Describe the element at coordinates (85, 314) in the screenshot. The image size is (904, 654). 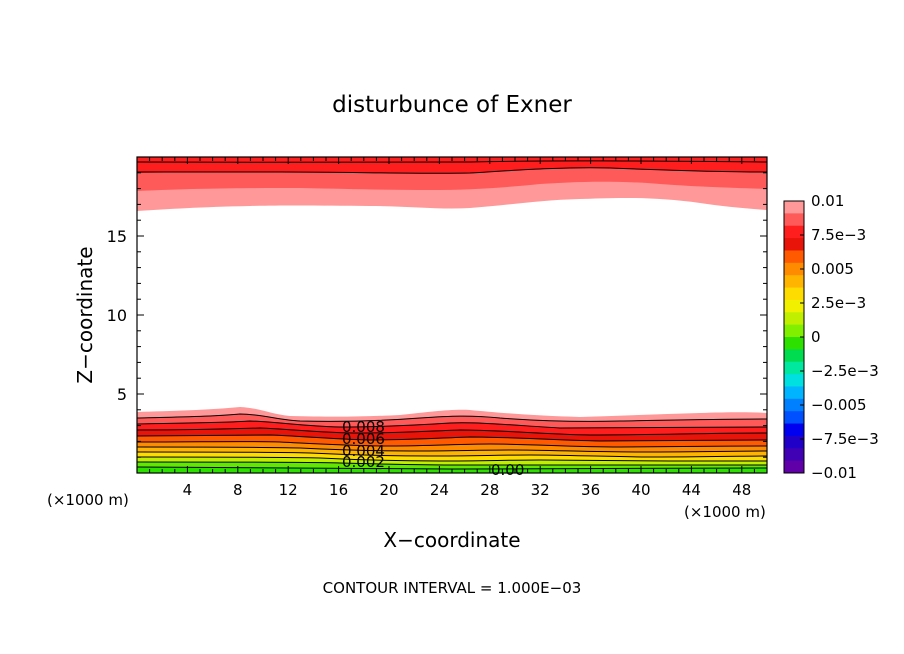
I see `y-axis-label: Z−coordinate` at that location.